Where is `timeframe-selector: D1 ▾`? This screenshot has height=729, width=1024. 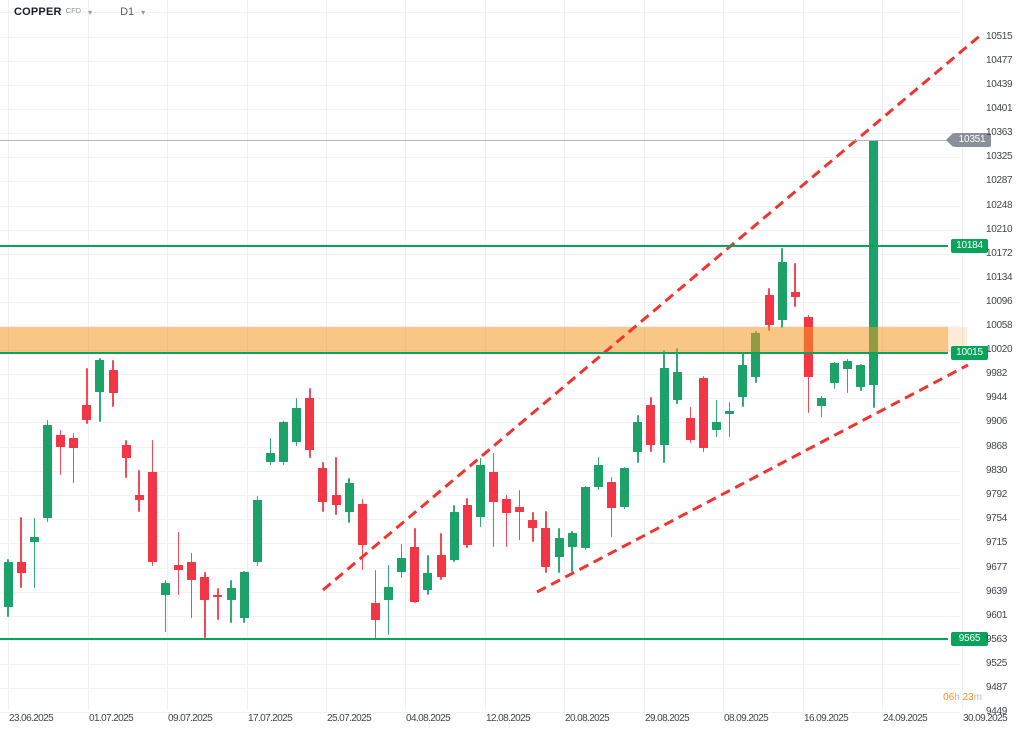 timeframe-selector: D1 ▾ is located at coordinates (132, 12).